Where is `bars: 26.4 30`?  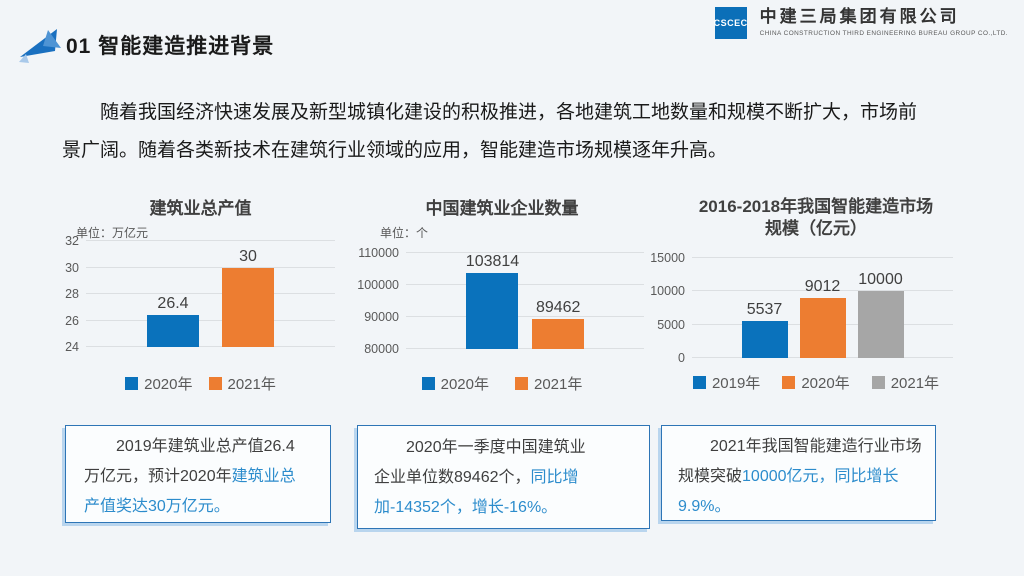 bars: 26.4 30 is located at coordinates (210, 294).